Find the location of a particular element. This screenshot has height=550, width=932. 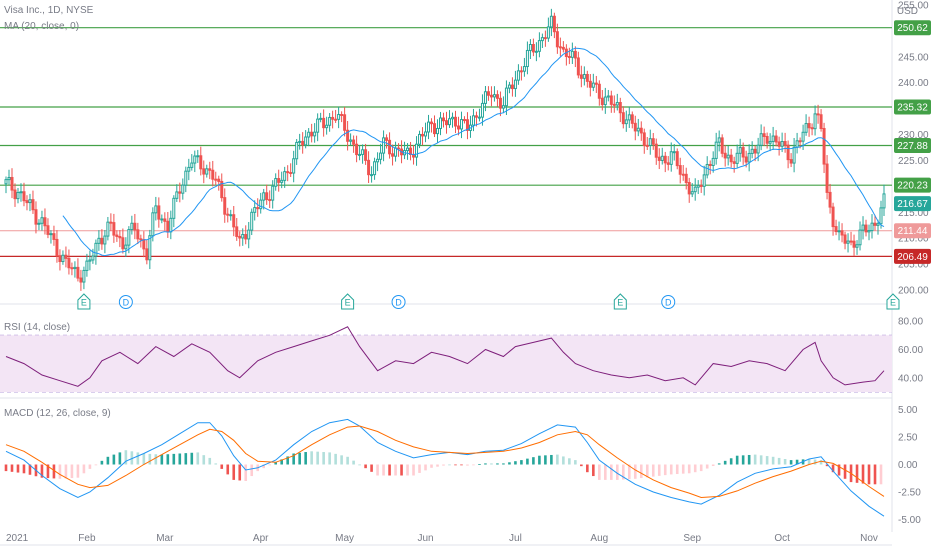

currency-label: USD is located at coordinates (907, 11).